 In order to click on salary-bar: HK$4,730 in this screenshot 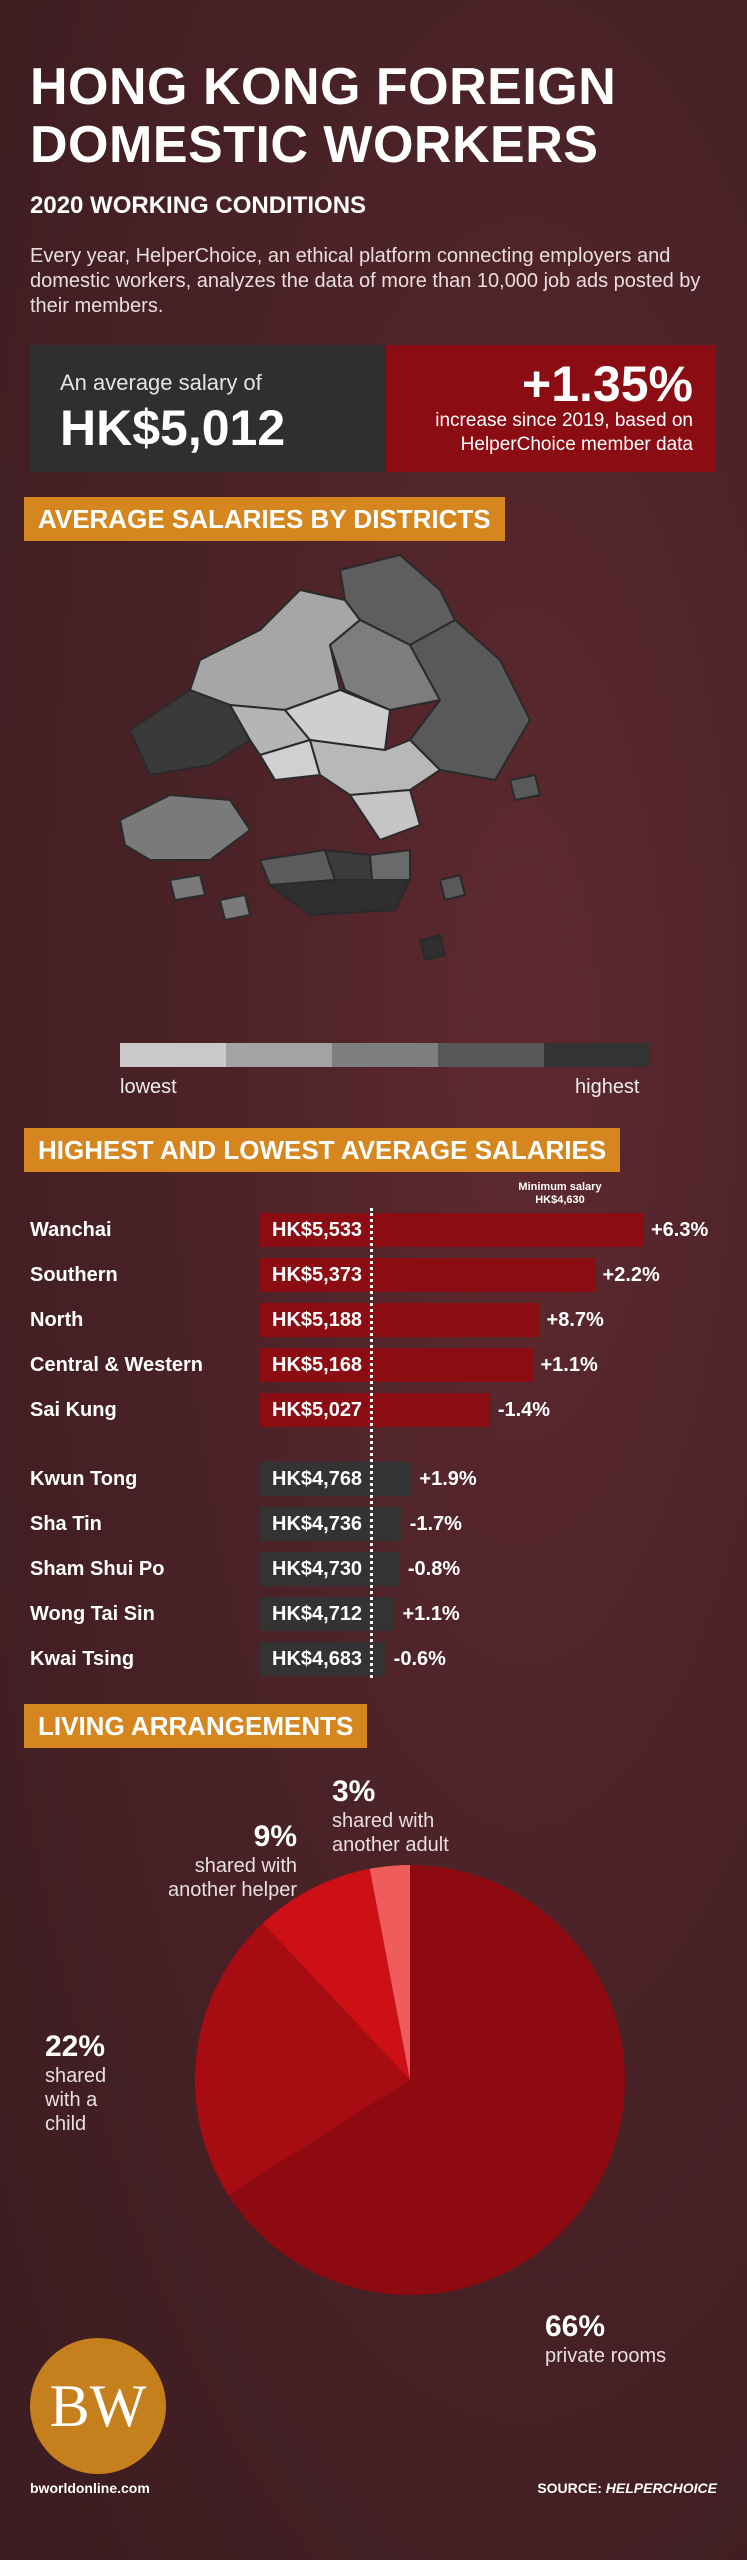, I will do `click(330, 1569)`.